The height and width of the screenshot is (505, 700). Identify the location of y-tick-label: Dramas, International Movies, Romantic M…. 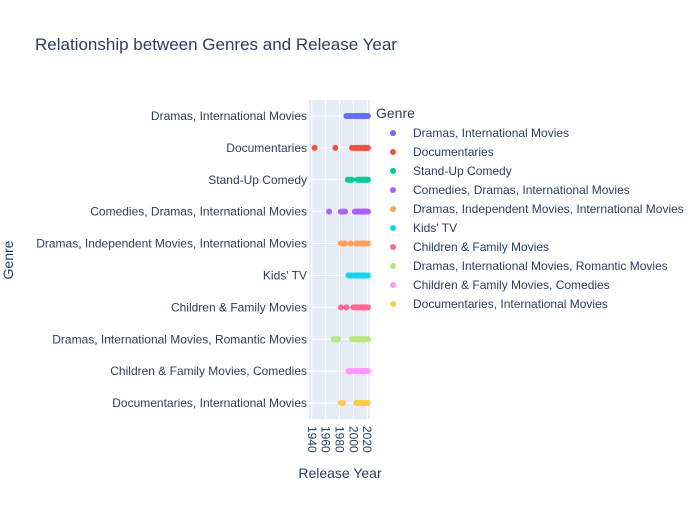
(179, 339).